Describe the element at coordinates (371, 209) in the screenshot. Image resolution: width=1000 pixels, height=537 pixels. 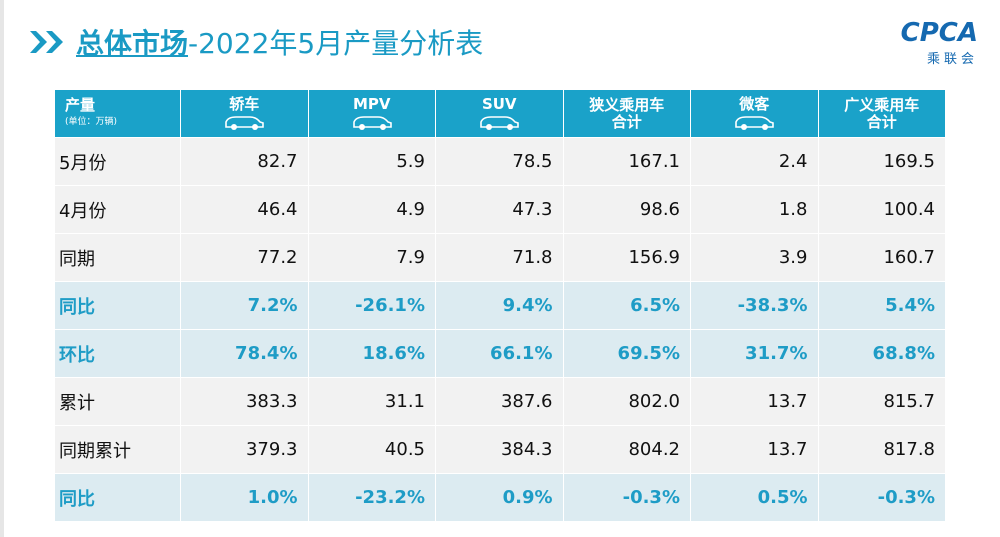
I see `cell: 4.9` at that location.